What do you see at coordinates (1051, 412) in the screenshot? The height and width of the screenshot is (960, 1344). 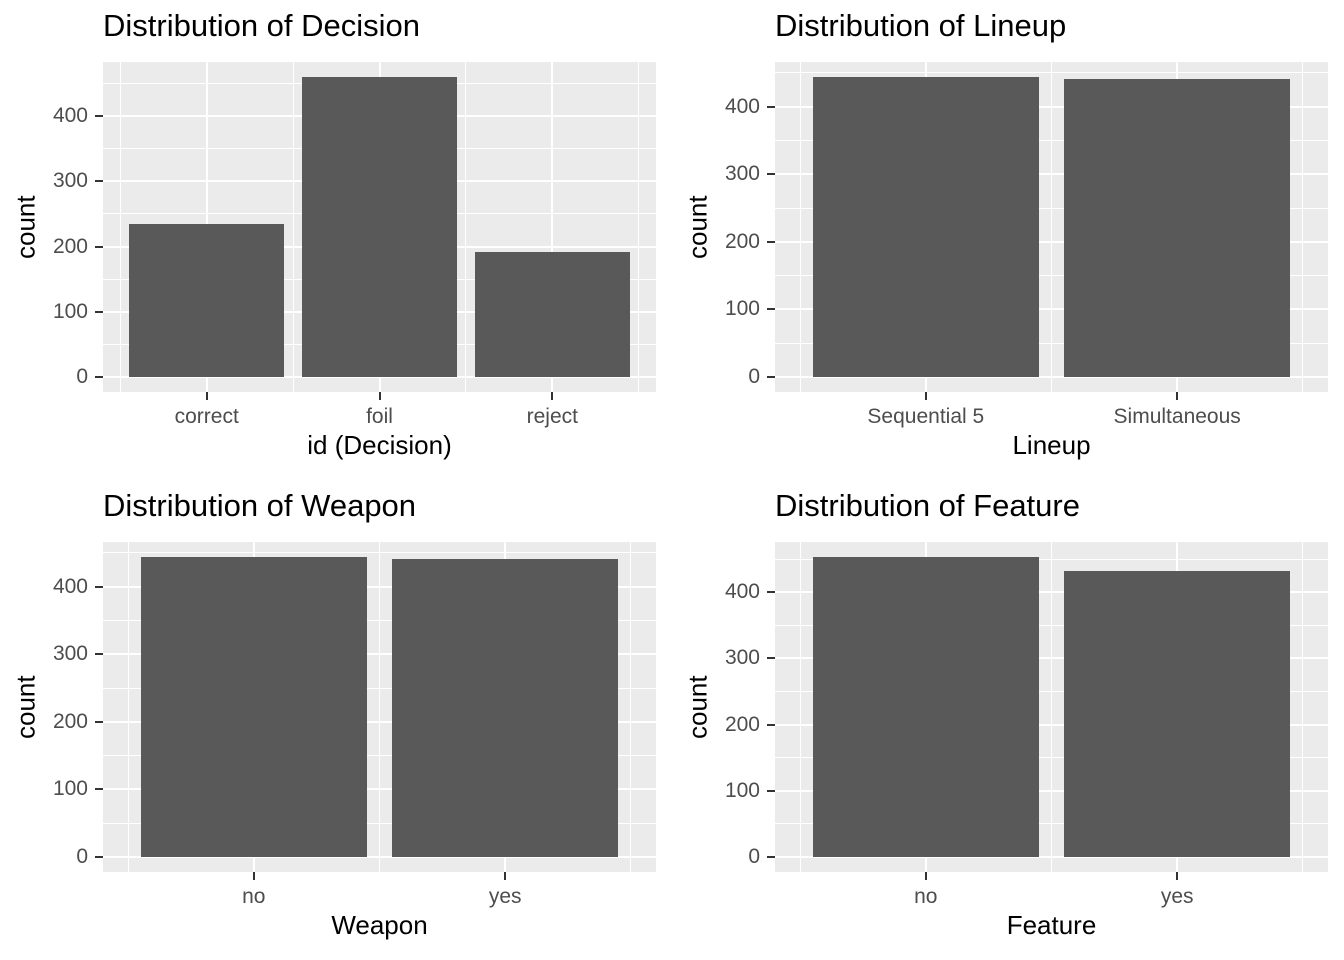 I see `x-axis: Sequential 5 Simultaneous` at bounding box center [1051, 412].